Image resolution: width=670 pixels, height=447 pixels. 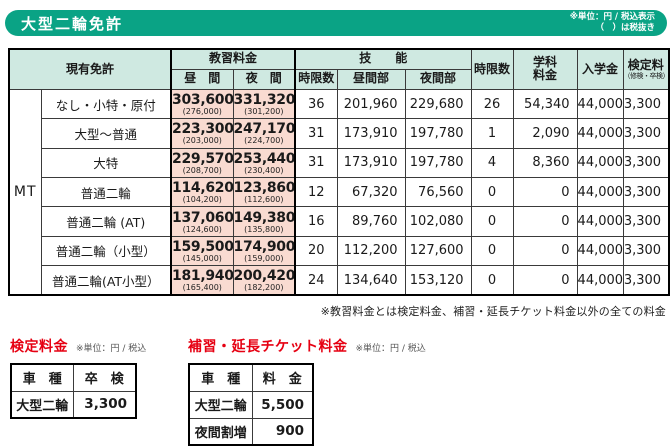 What do you see at coordinates (72, 23) in the screenshot?
I see `page-title: 大型二輪免許` at bounding box center [72, 23].